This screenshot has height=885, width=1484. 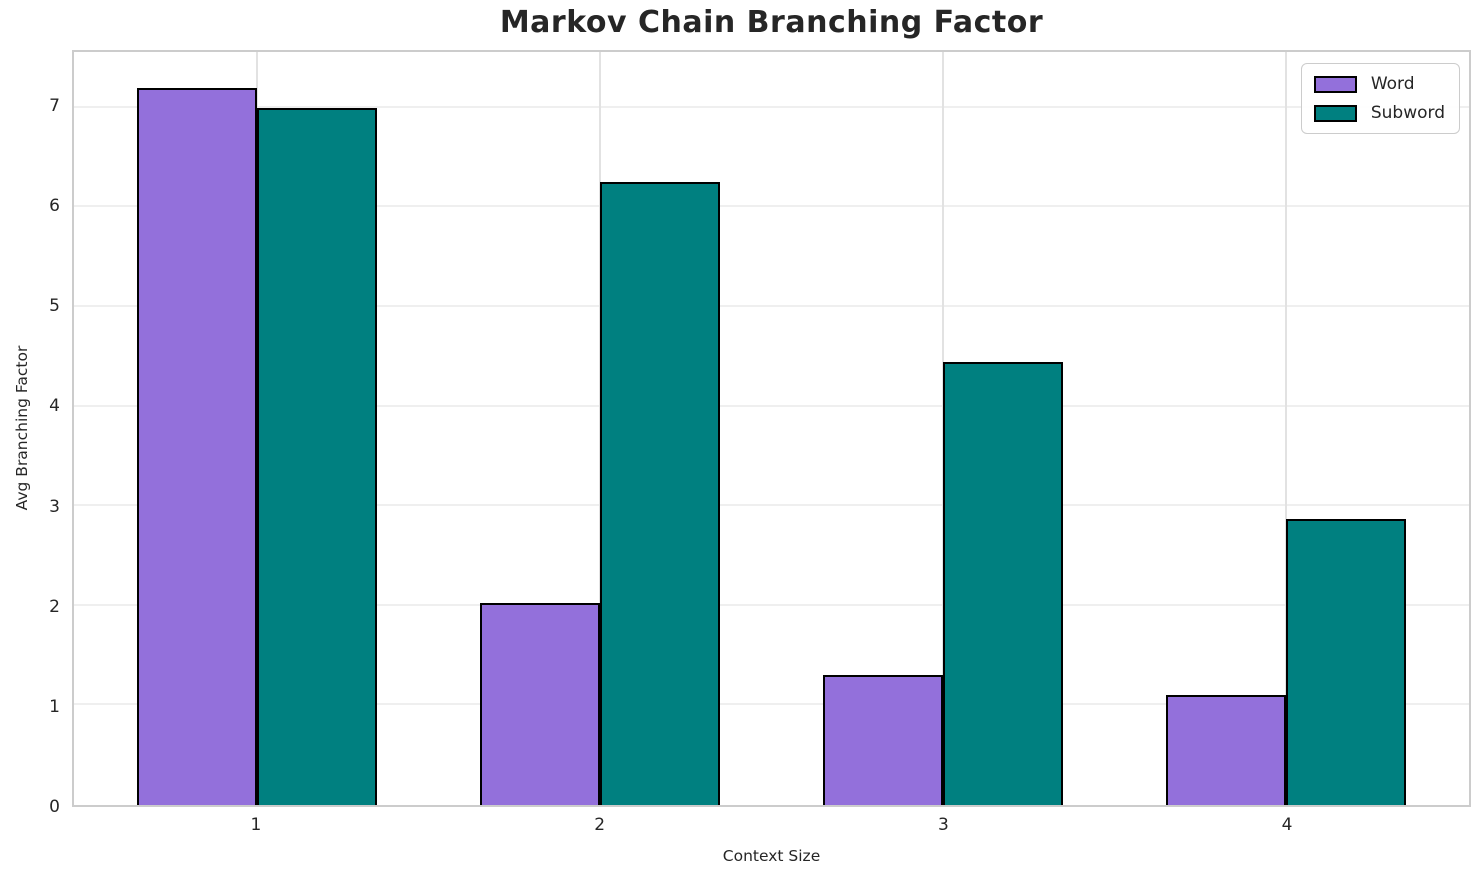 I want to click on legend-label: Subword, so click(x=1407, y=113).